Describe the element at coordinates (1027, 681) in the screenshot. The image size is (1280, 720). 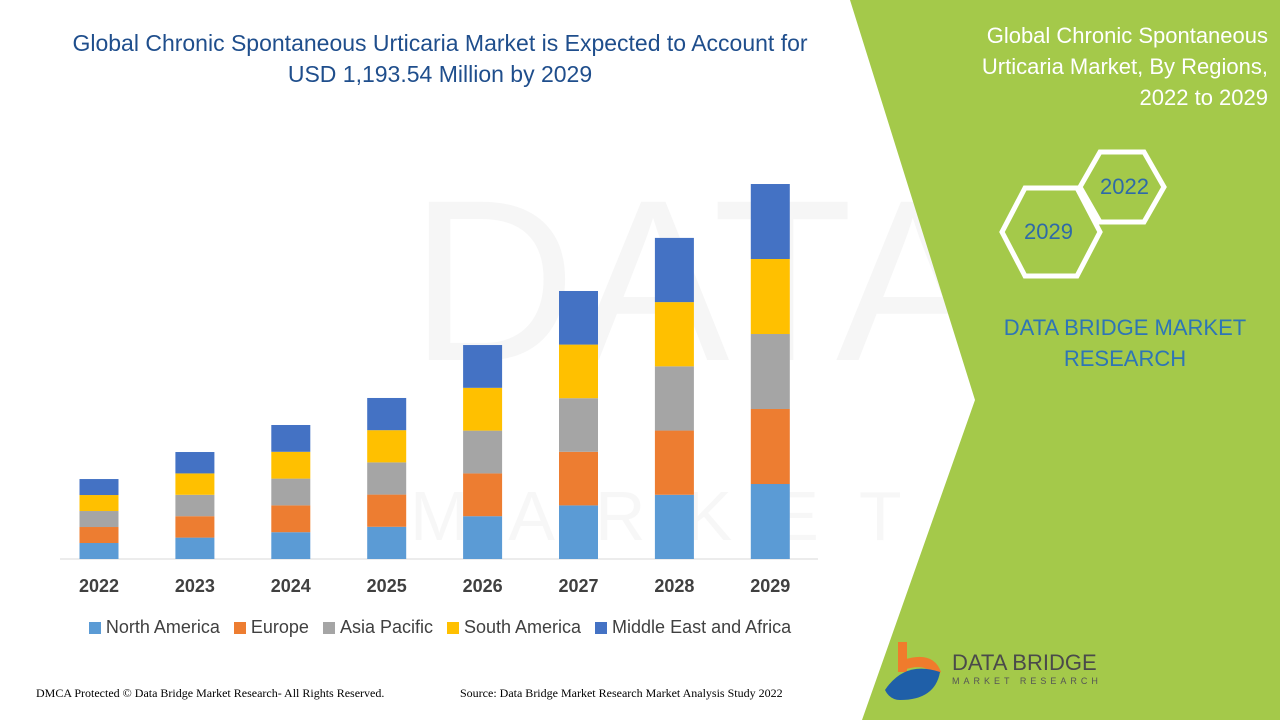
I see `logo-subtitle: MARKET RESEARCH` at that location.